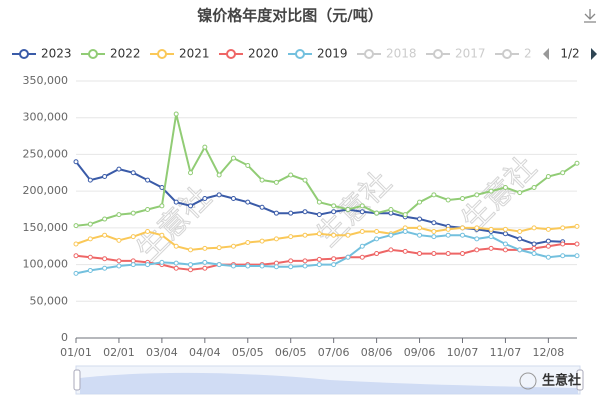 The width and height of the screenshot is (608, 407). I want to click on legend-label: 2022, so click(125, 54).